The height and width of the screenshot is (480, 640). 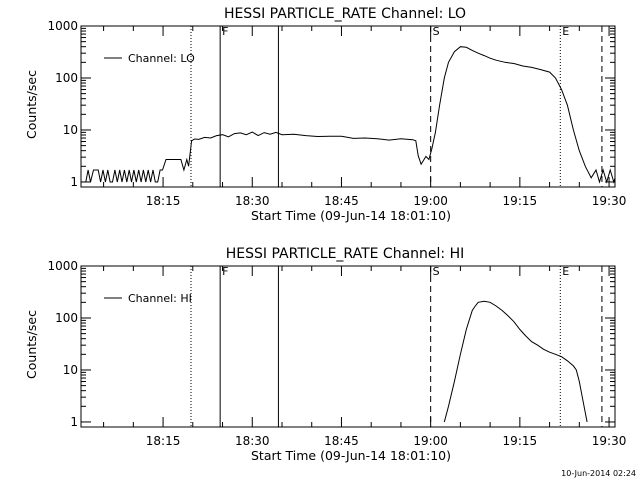 What do you see at coordinates (345, 254) in the screenshot?
I see `chart-title: HESSI PARTICLE_RATE Channel: HI` at bounding box center [345, 254].